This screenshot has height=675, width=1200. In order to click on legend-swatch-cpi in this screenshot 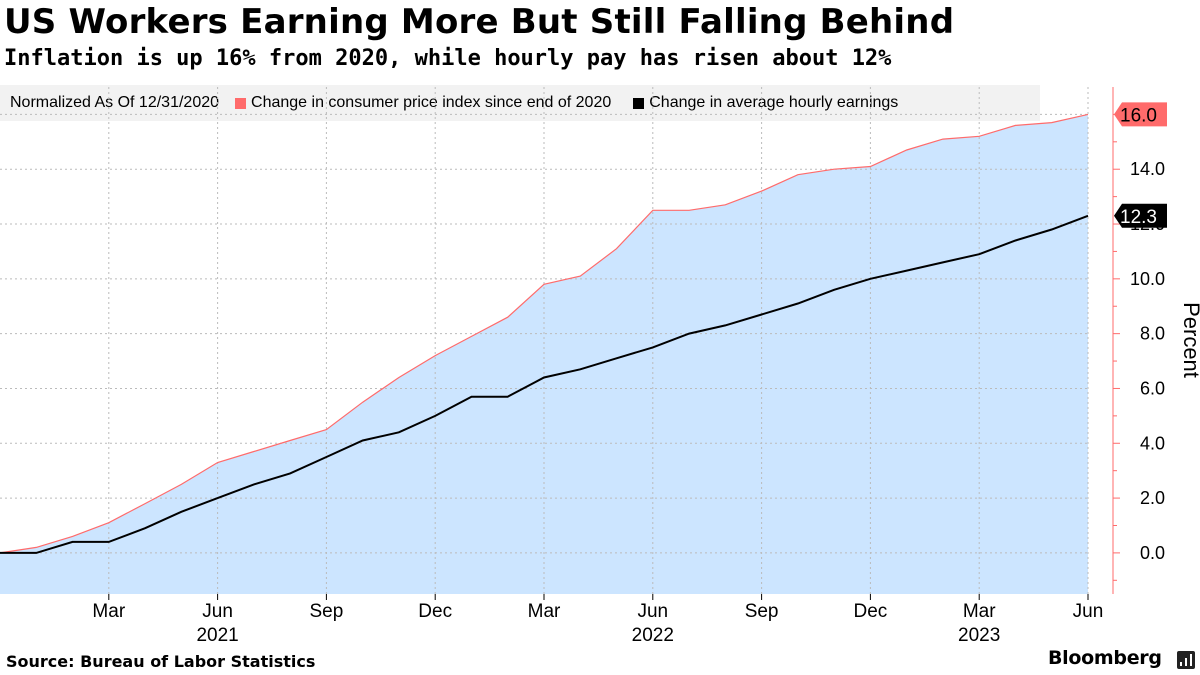, I will do `click(241, 103)`.